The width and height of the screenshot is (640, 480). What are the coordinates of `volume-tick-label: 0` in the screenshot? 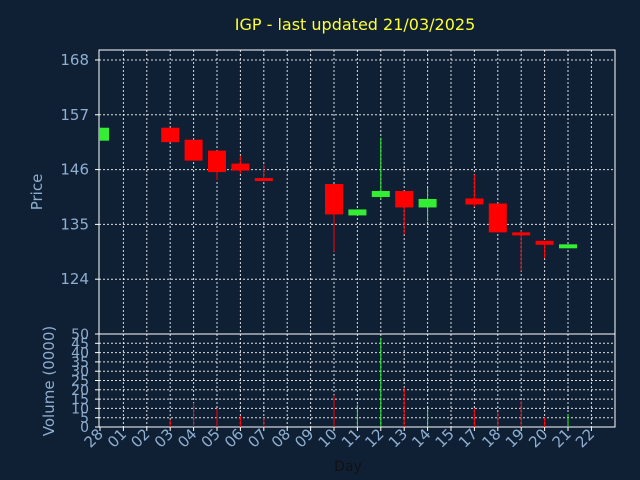 It's located at (84, 428).